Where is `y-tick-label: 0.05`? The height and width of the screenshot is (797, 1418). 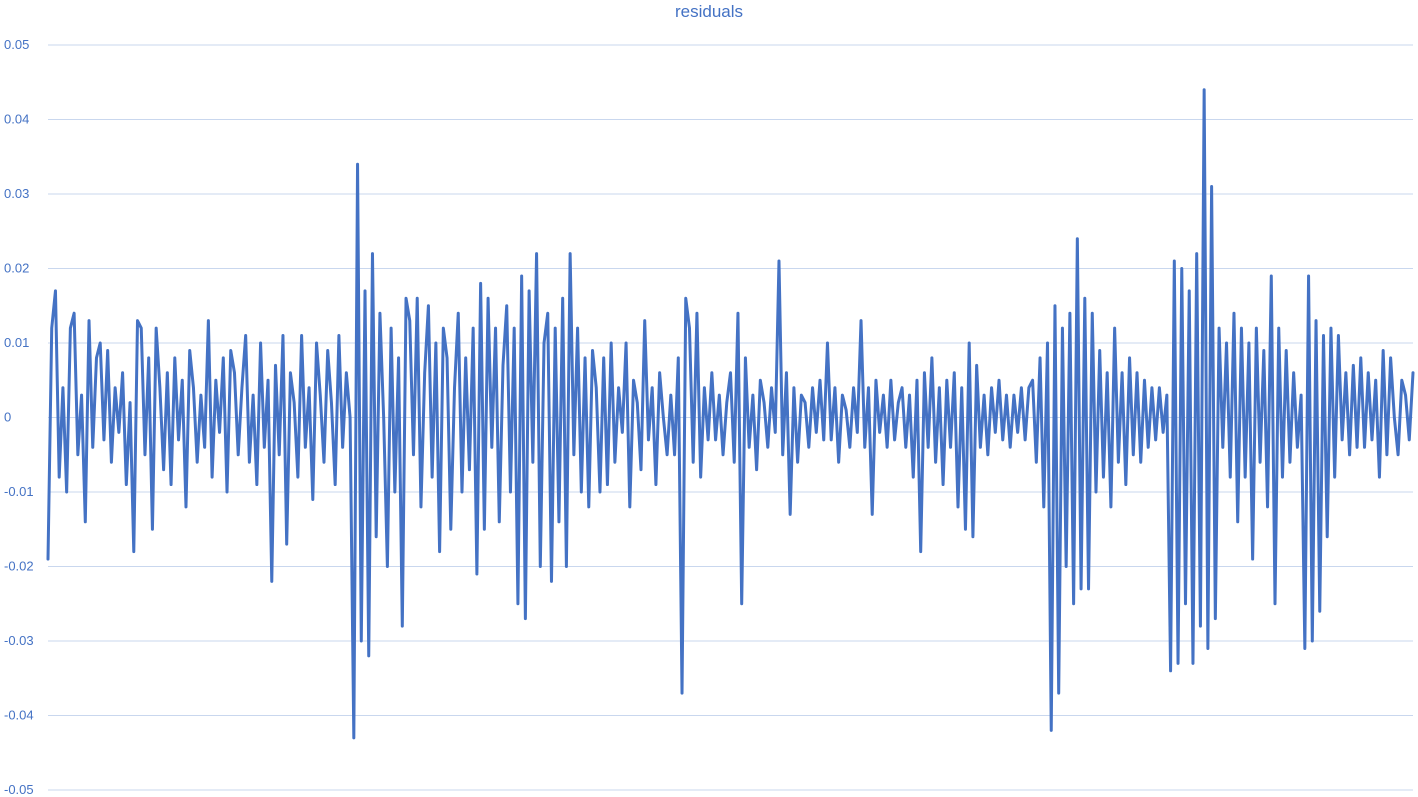 y-tick-label: 0.05 is located at coordinates (16, 44).